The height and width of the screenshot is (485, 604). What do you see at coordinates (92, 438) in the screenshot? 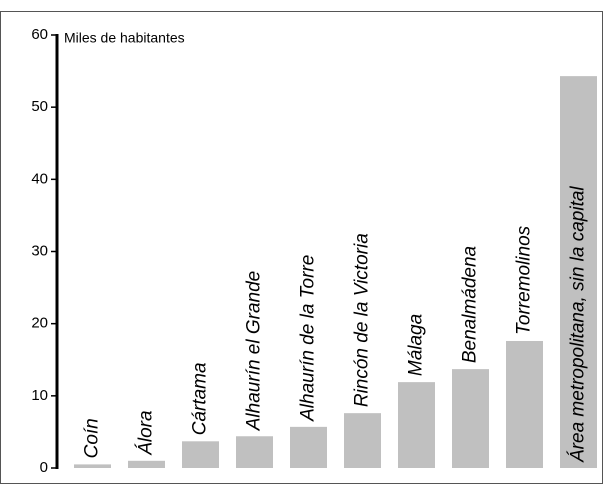
I see `category-label: Coín` at bounding box center [92, 438].